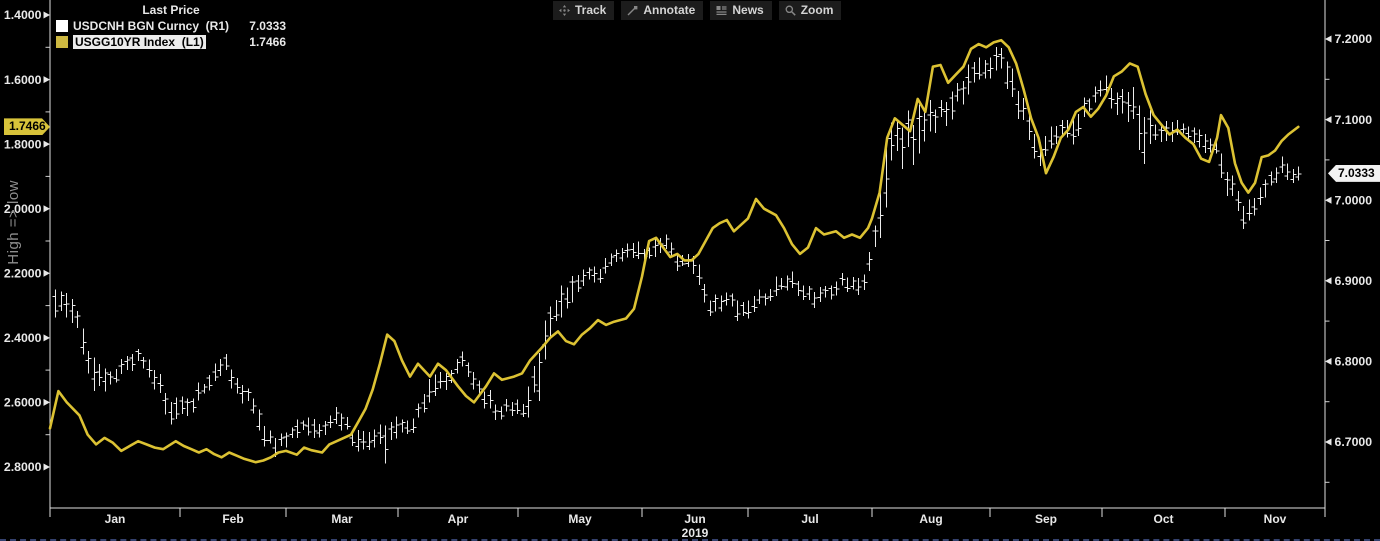 This screenshot has width=1380, height=541. What do you see at coordinates (695, 533) in the screenshot?
I see `svg-text: 2019` at bounding box center [695, 533].